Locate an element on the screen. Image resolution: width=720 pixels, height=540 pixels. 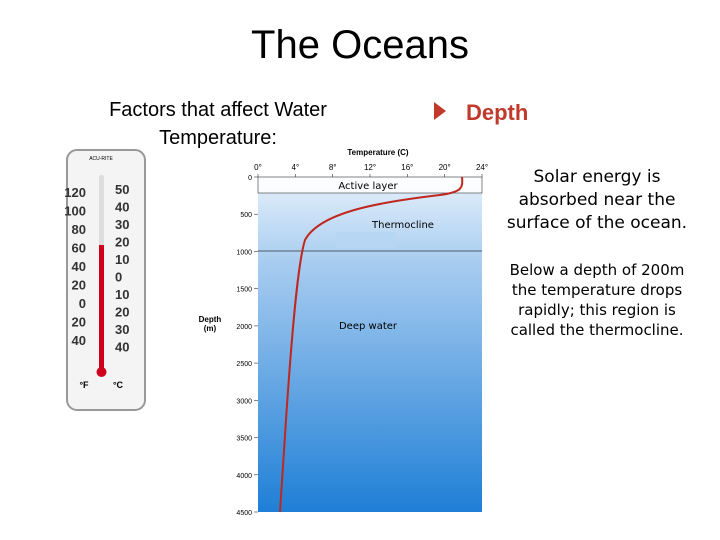
y-tick-label: 4500 is located at coordinates (244, 513).